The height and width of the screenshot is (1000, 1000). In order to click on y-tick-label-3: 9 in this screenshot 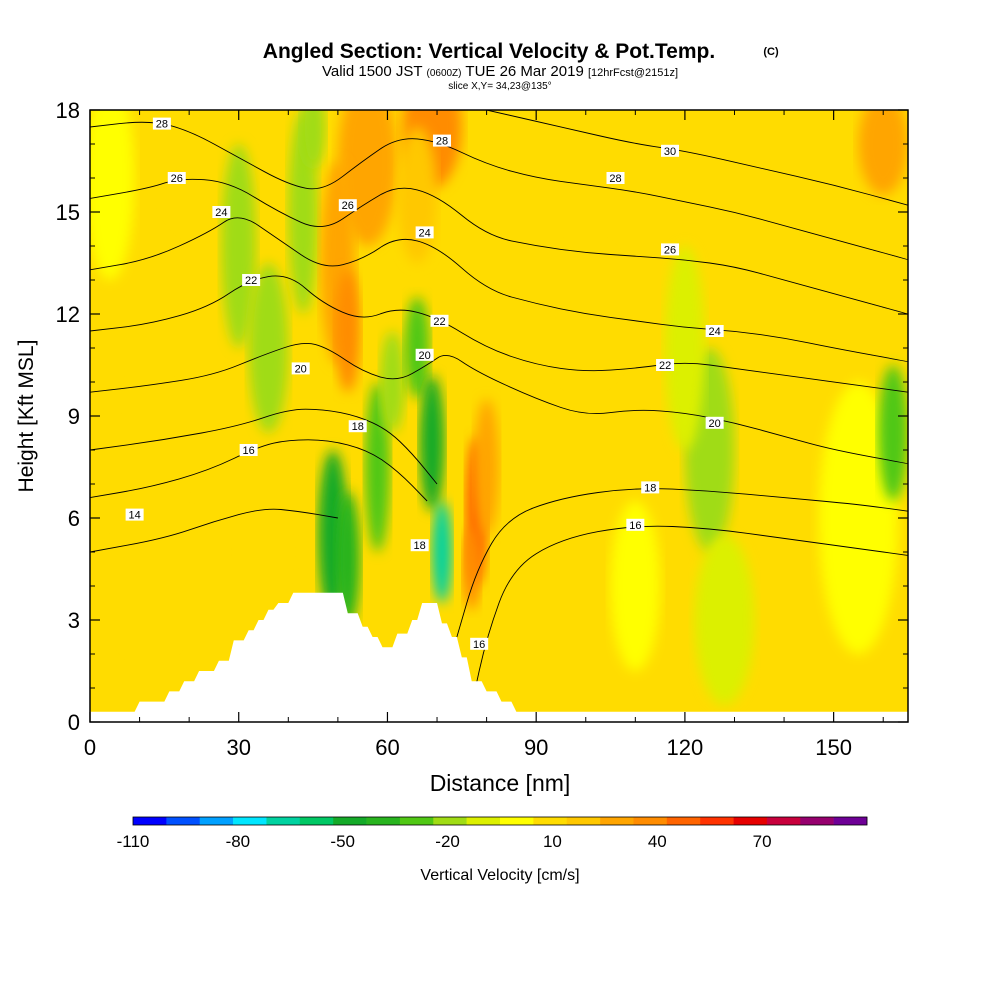, I will do `click(74, 416)`.